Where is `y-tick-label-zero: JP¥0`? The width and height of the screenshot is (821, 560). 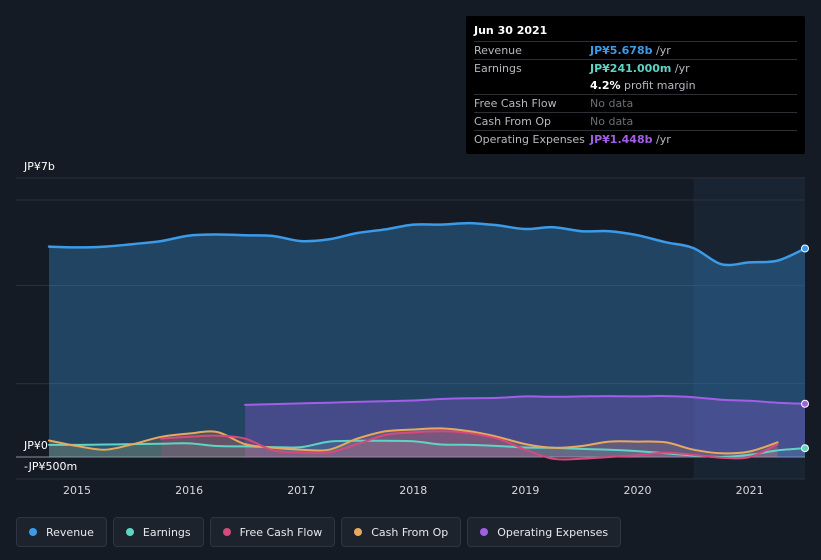
y-tick-label-zero: JP¥0 is located at coordinates (35, 445).